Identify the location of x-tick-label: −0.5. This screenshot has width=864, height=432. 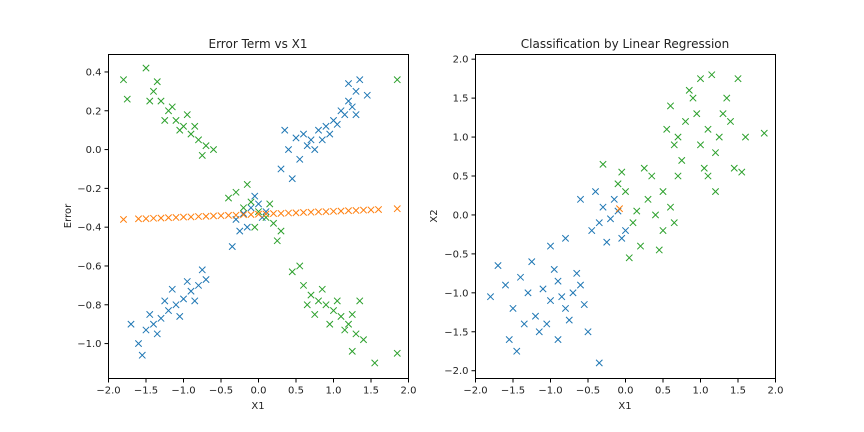
(221, 391).